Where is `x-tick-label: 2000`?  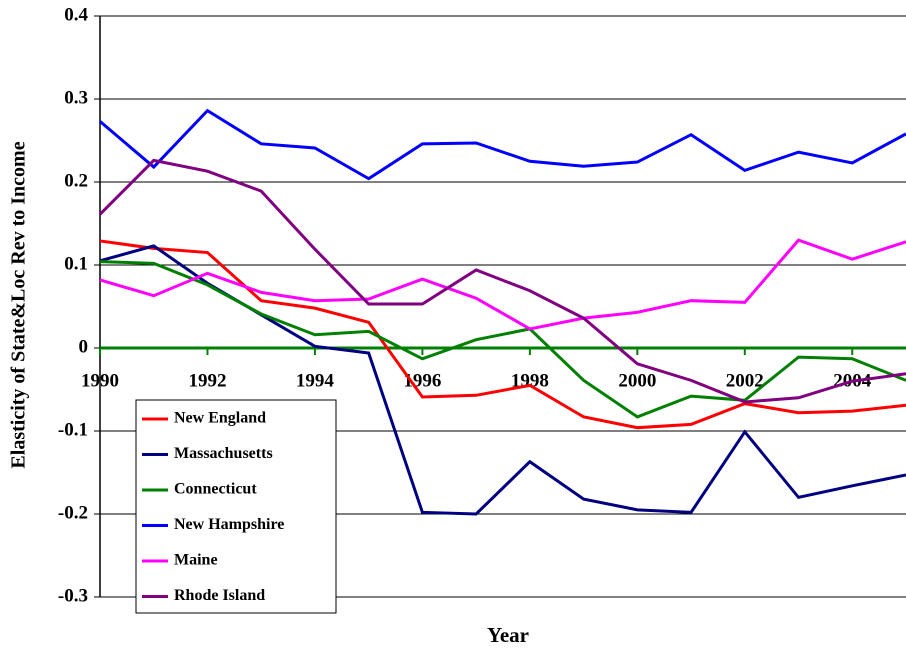
x-tick-label: 2000 is located at coordinates (637, 380).